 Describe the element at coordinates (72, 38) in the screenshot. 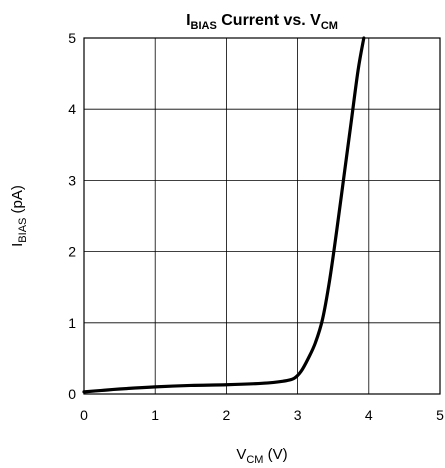

I see `y-tick-label-5: 5` at that location.